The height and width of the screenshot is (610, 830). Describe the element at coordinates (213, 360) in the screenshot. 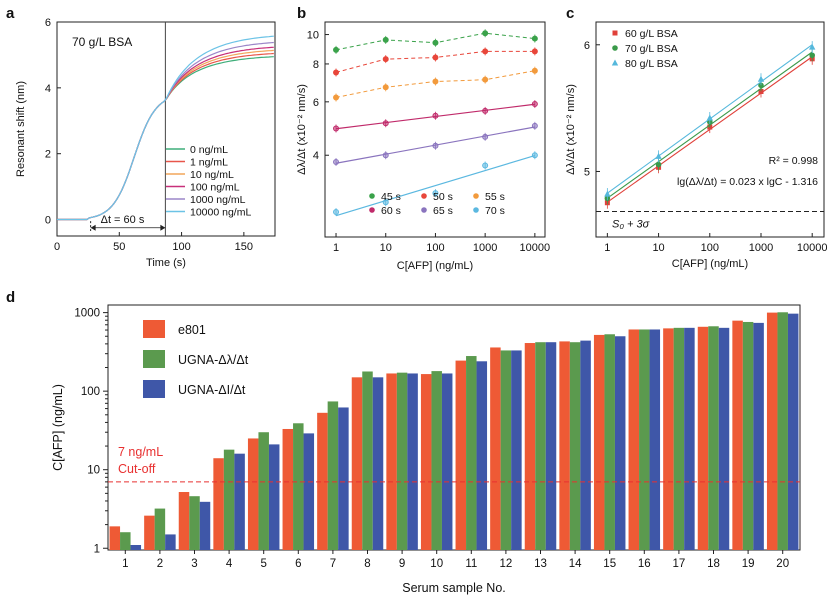

I see `legend-label: UGNA-Δλ/Δt` at that location.